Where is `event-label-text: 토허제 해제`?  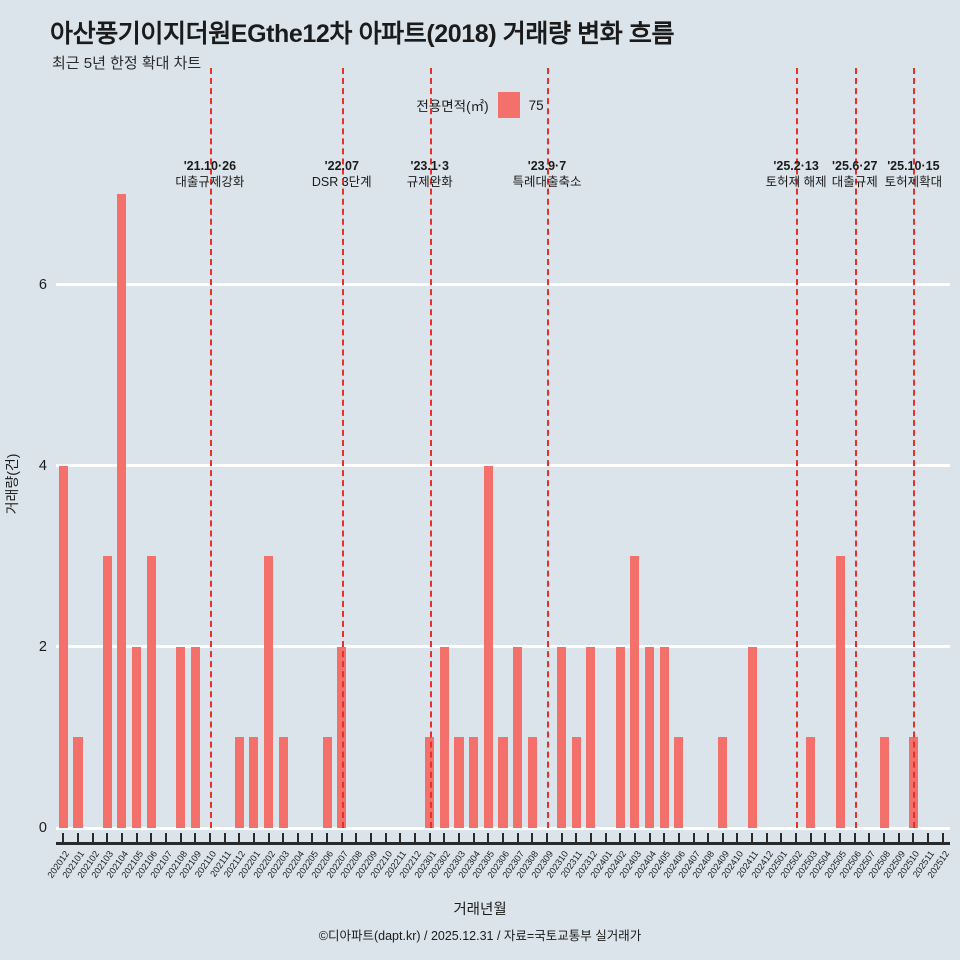 event-label-text: 토허제 해제 is located at coordinates (796, 182).